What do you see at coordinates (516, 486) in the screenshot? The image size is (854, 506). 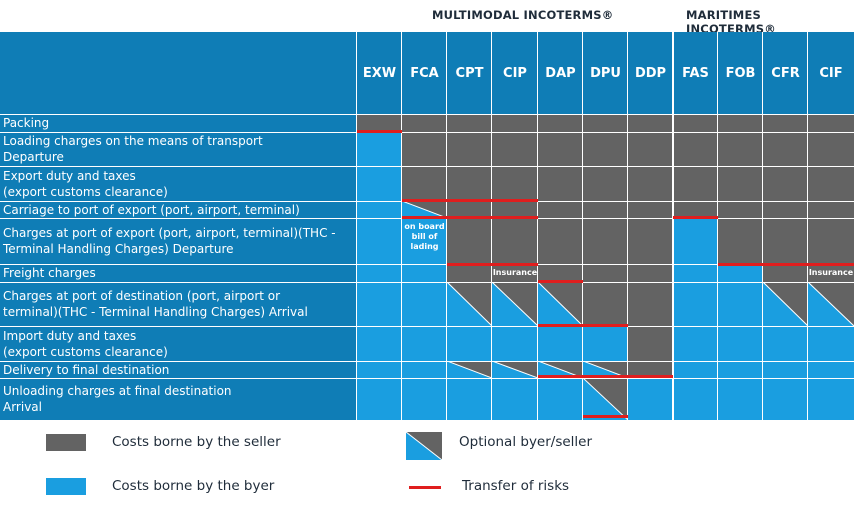 I see `legend-risk-text: Transfer of risks` at bounding box center [516, 486].